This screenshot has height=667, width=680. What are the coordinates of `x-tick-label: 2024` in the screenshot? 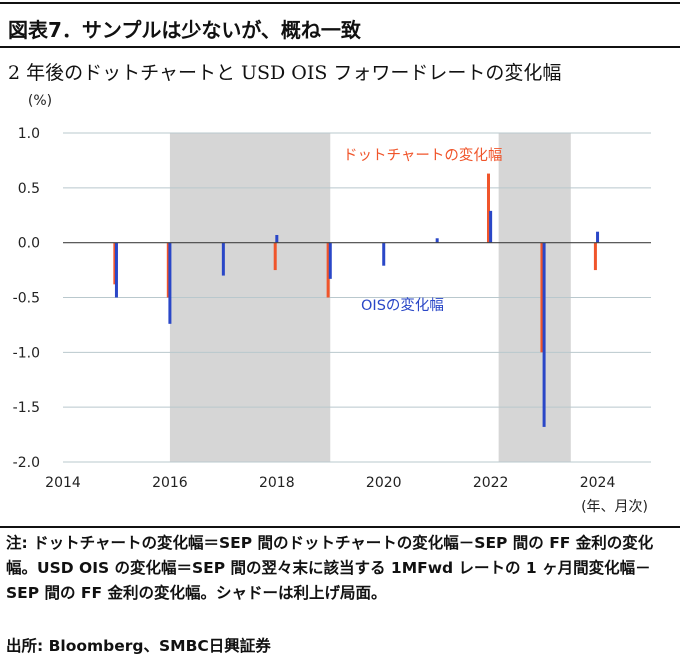 It's located at (598, 483).